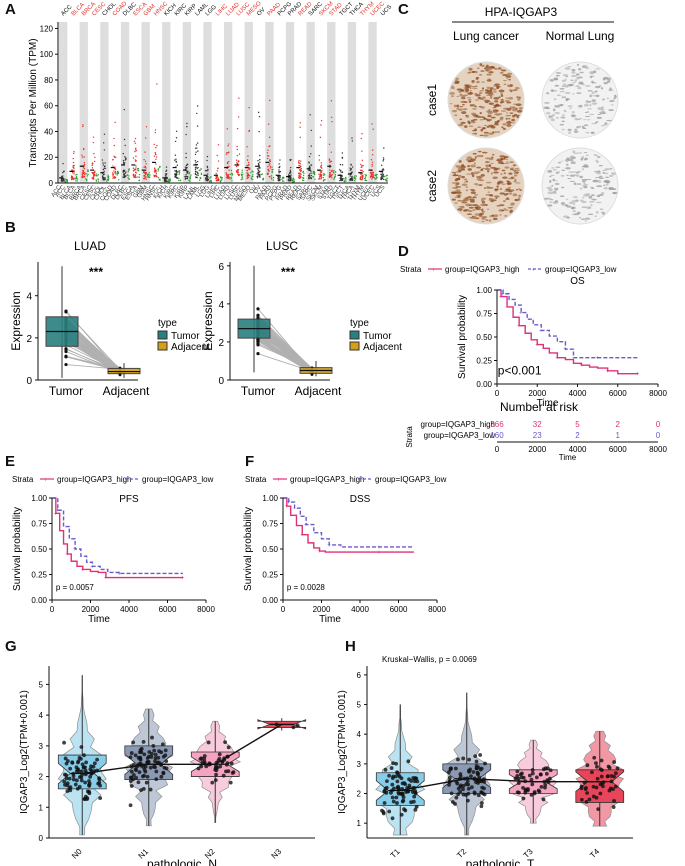  Describe the element at coordinates (92, 567) in the screenshot. I see `km-censor-mark: +` at that location.